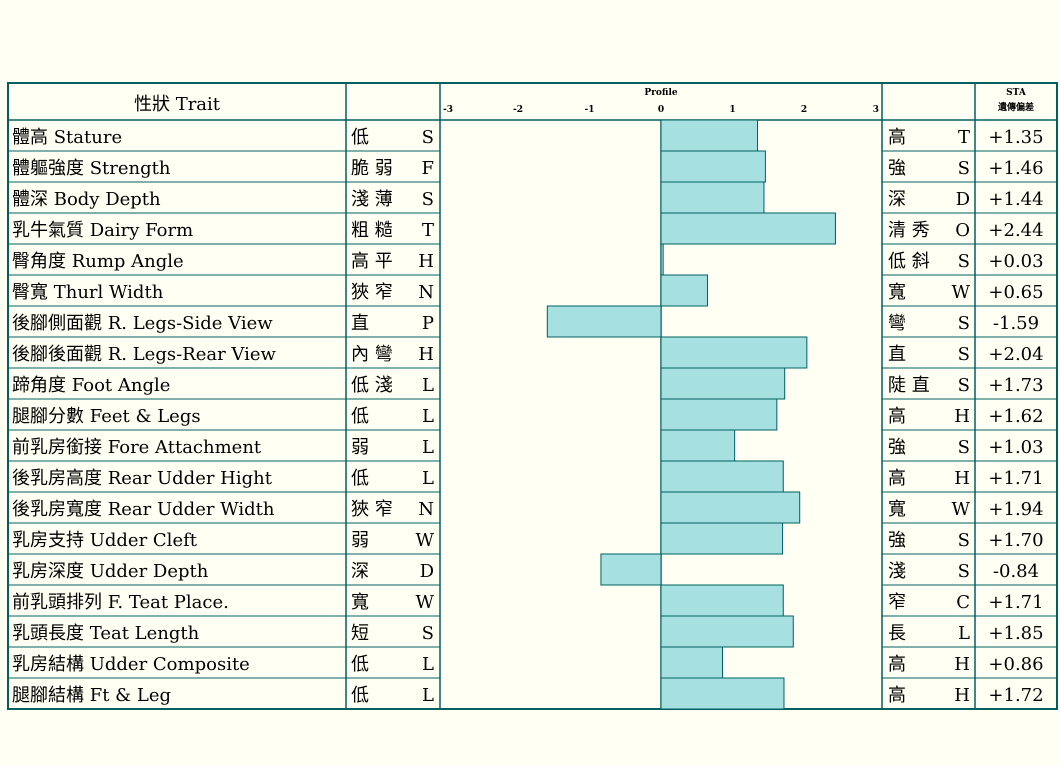 The image size is (1060, 765). What do you see at coordinates (448, 110) in the screenshot?
I see `tick-label: -3` at bounding box center [448, 110].